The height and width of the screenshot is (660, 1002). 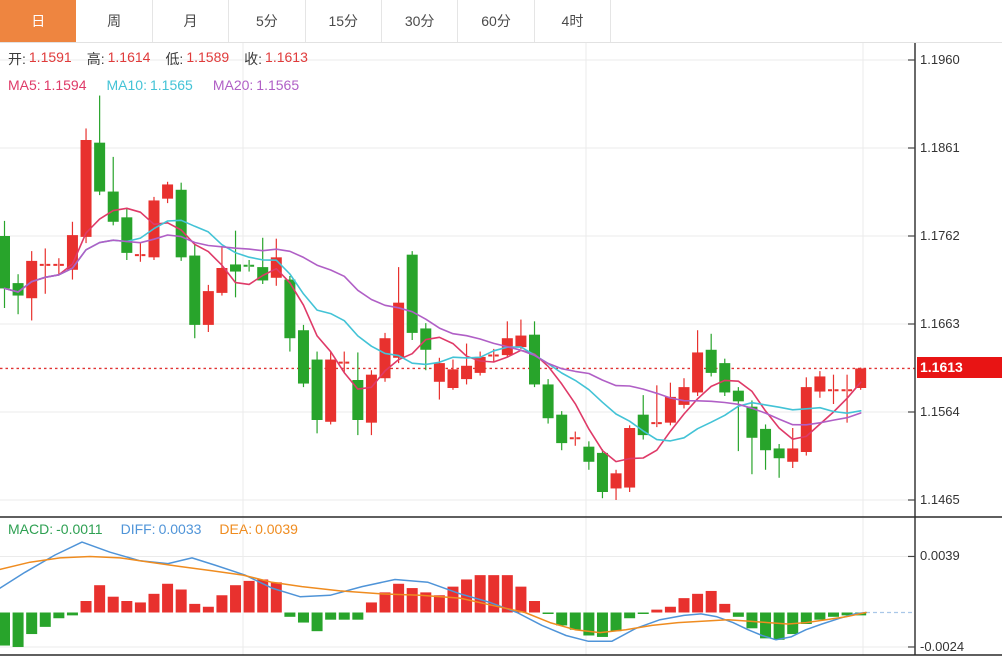 I want to click on tab-5min: 5分, so click(x=267, y=21).